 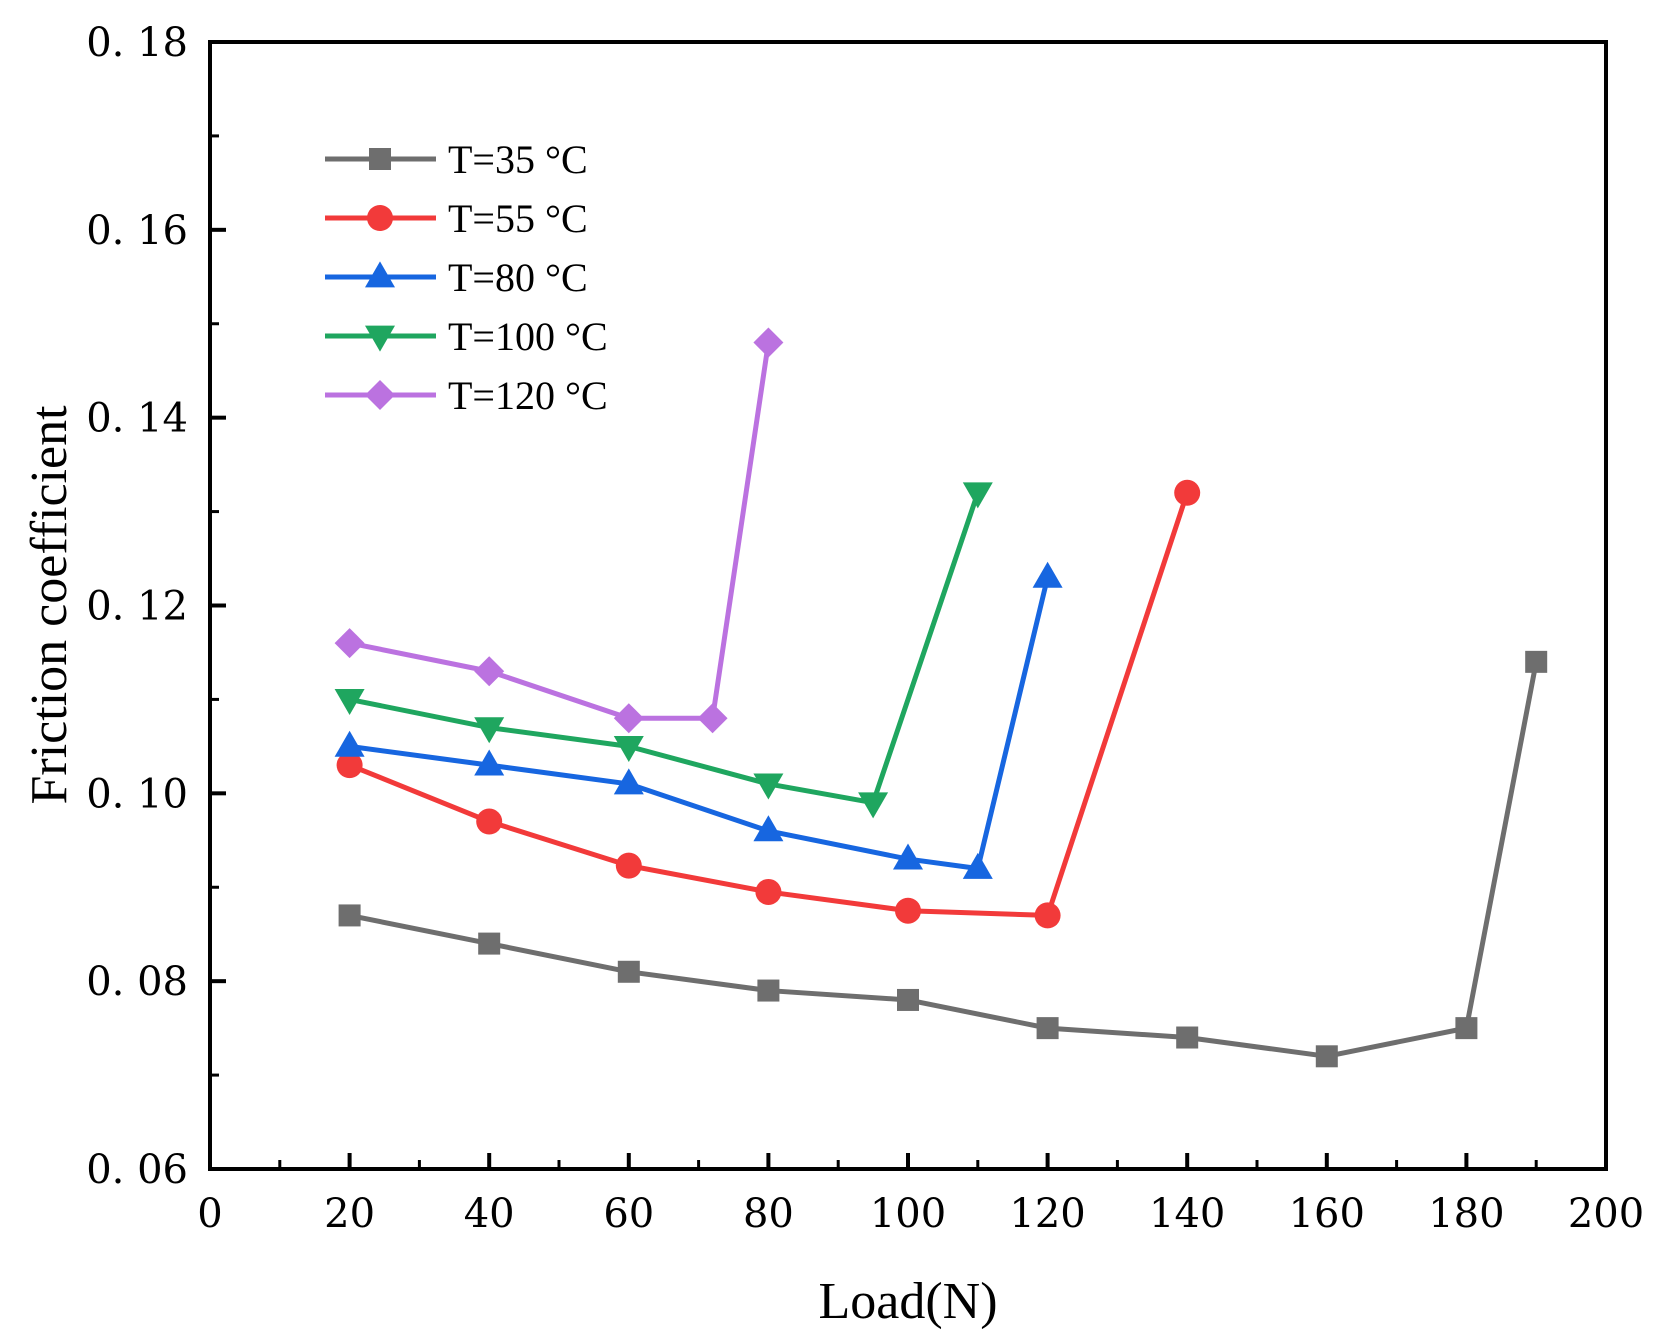 I want to click on x-tick-label: 140, so click(x=1187, y=1214).